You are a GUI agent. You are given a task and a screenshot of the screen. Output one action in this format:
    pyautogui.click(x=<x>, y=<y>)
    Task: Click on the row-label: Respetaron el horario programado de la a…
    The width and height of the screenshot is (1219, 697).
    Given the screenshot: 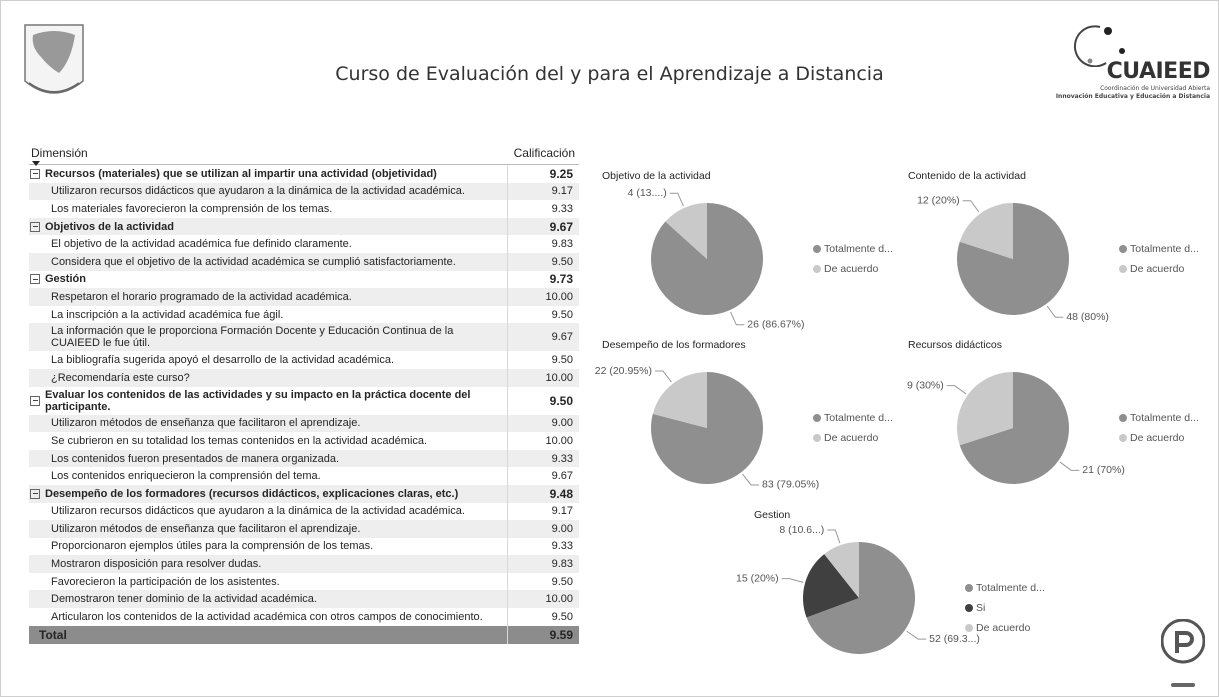 What is the action you would take?
    pyautogui.click(x=201, y=296)
    